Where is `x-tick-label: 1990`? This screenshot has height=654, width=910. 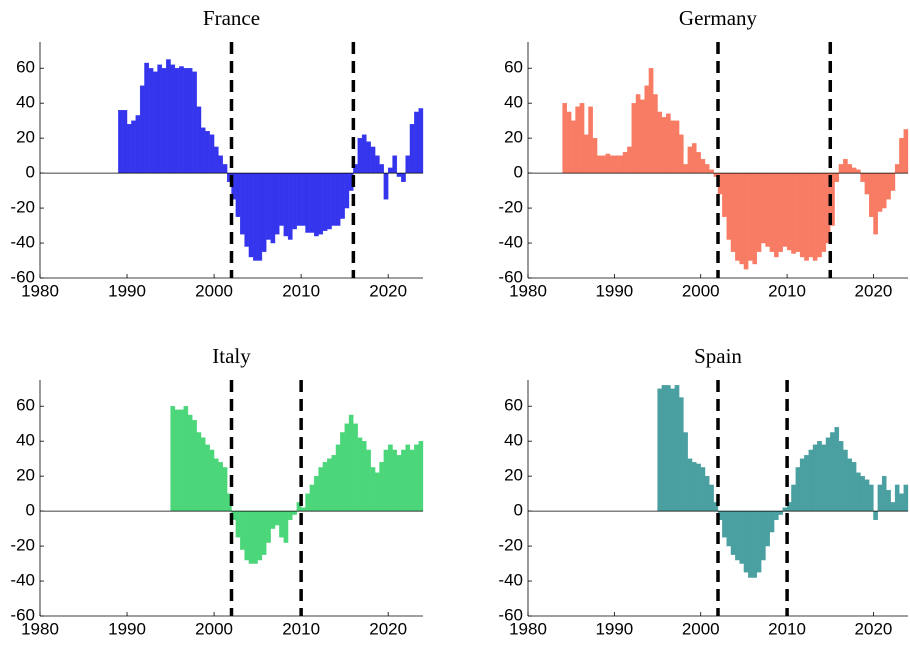 x-tick-label: 1990 is located at coordinates (127, 290).